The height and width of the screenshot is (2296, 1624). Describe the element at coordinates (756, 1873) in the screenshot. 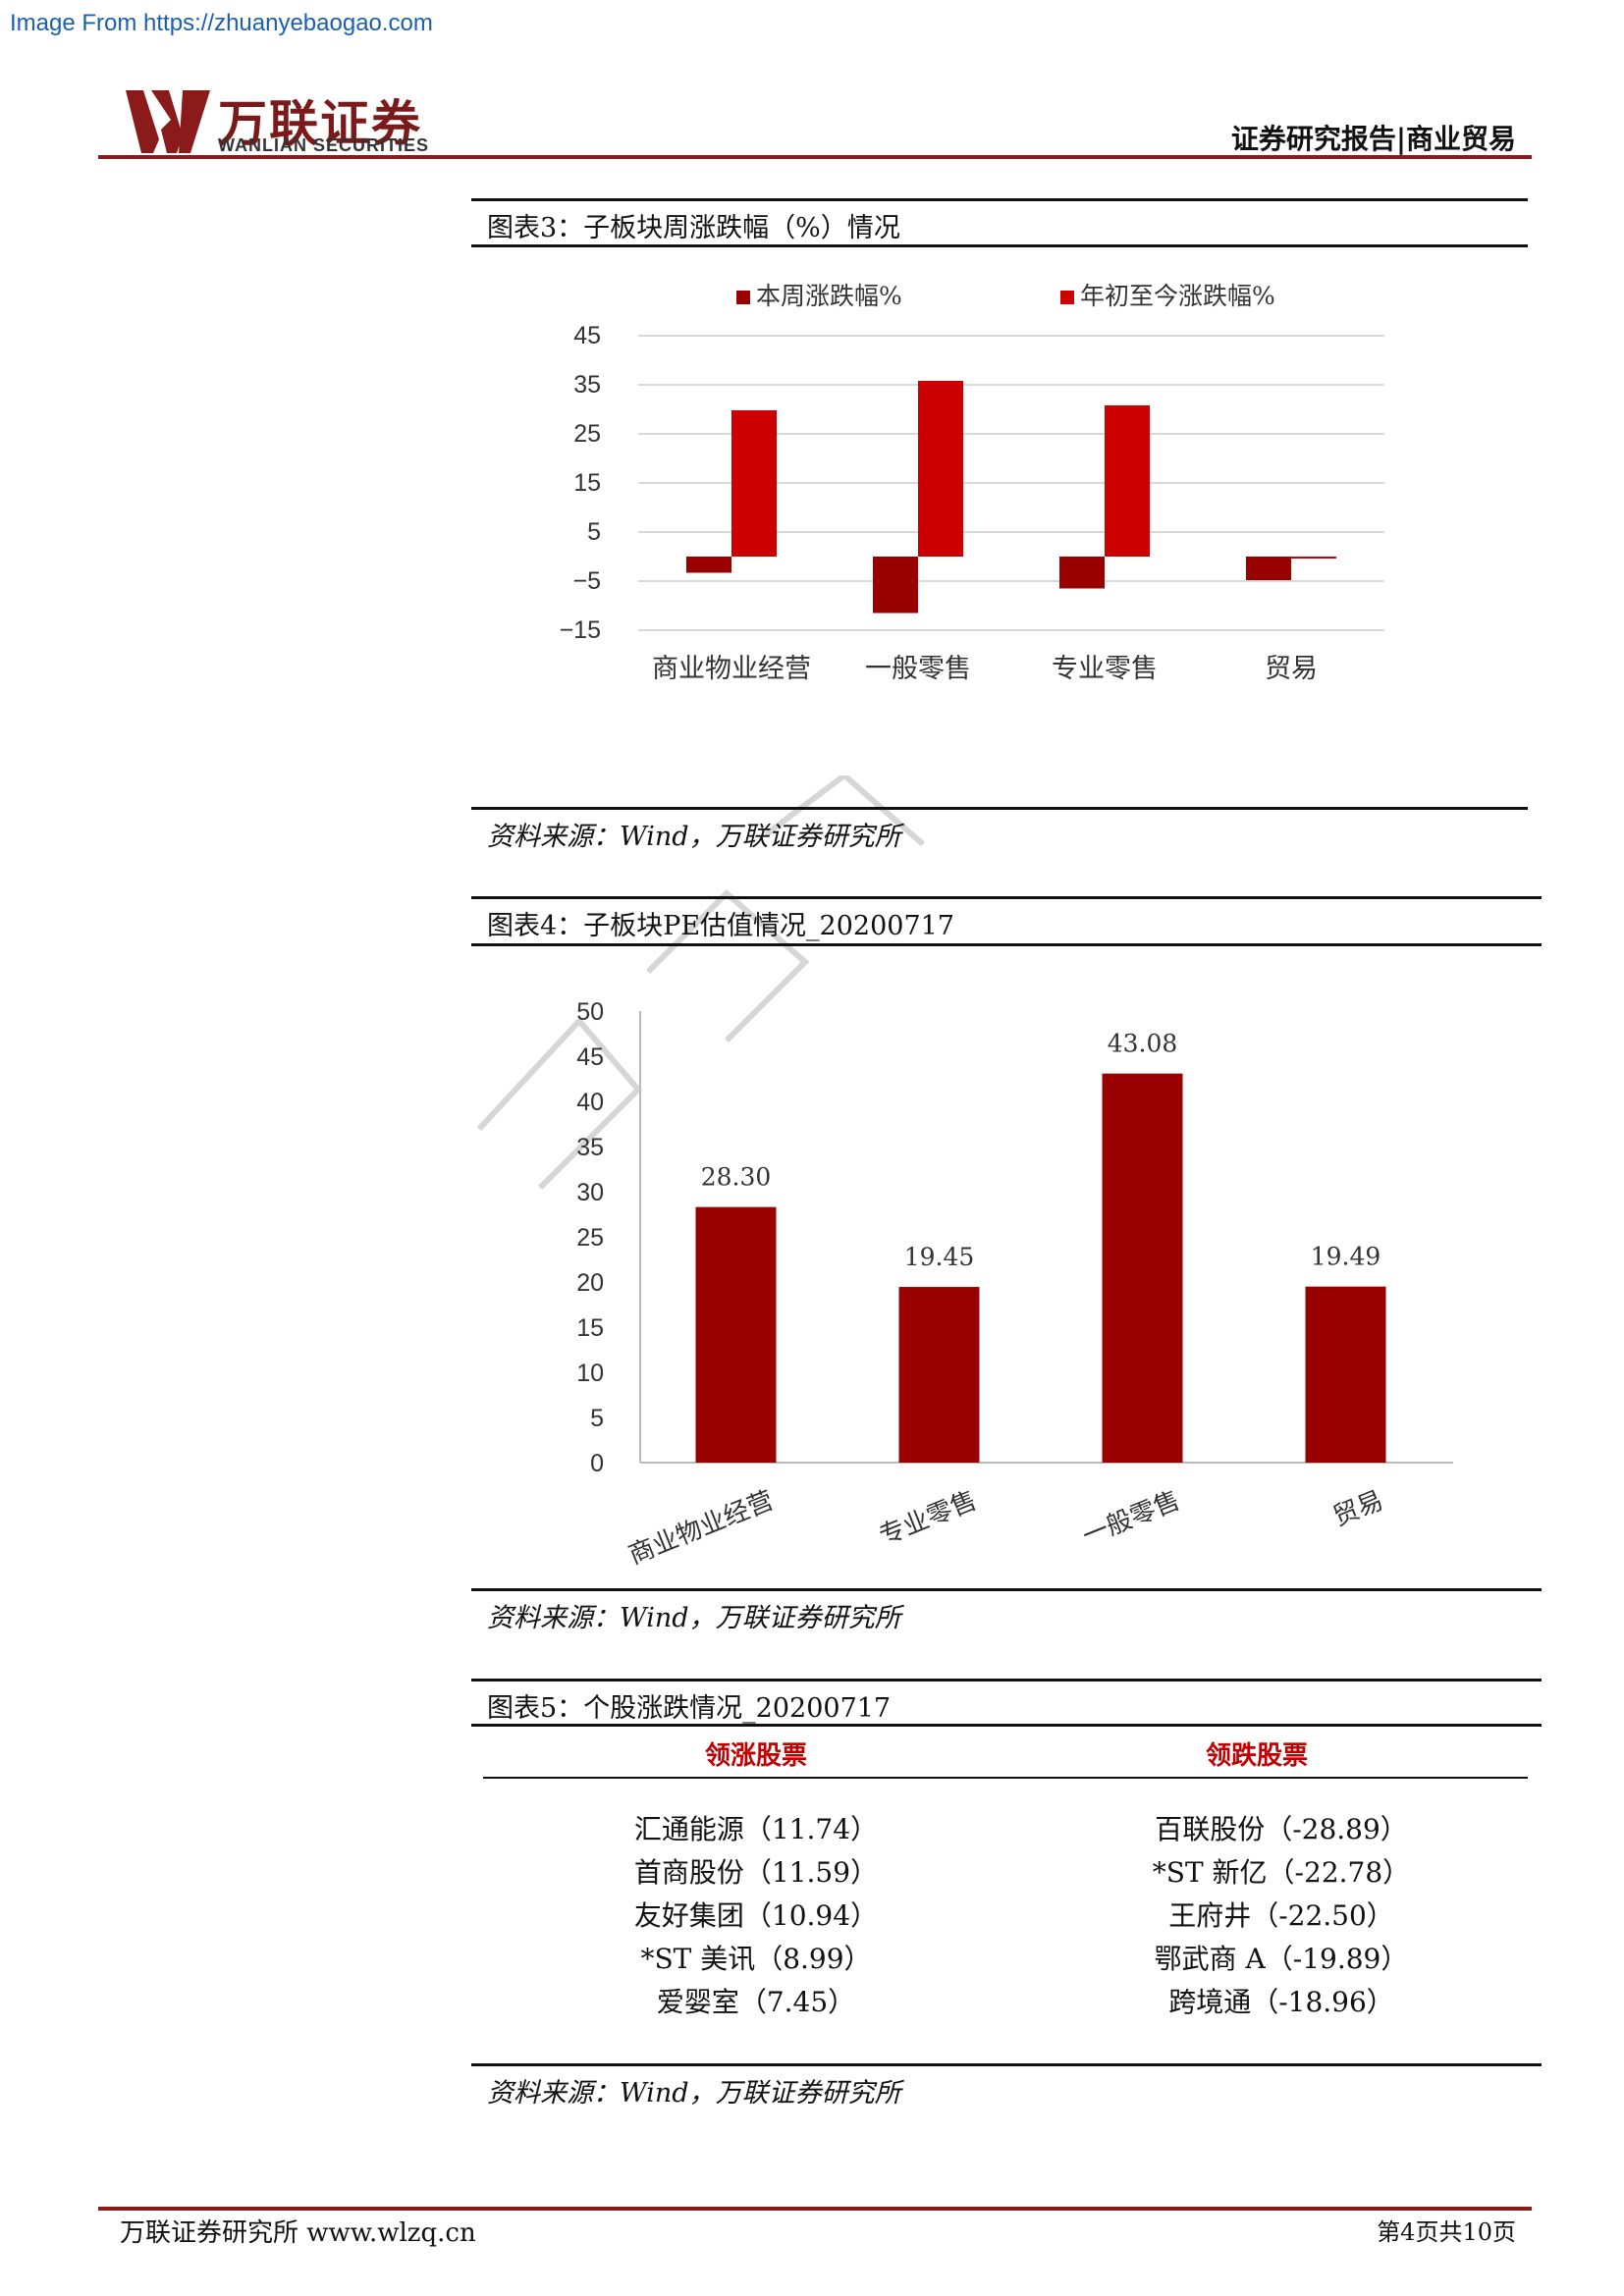

I see `gainer-cell: 首商股份（11.59）` at that location.